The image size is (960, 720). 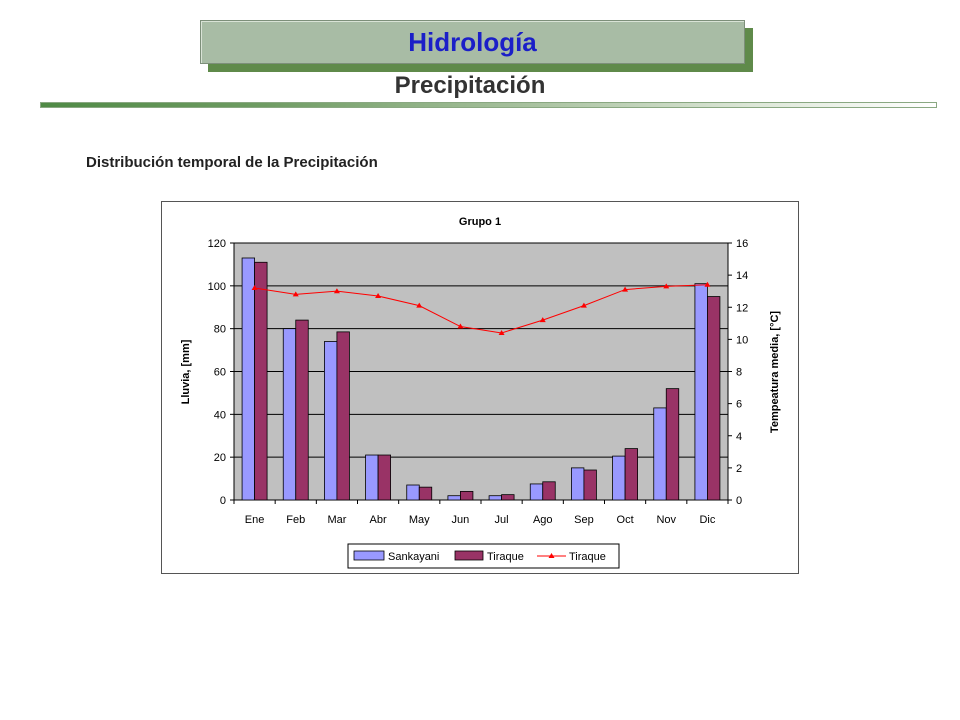 I want to click on y2-tick-label: 12, so click(x=742, y=308).